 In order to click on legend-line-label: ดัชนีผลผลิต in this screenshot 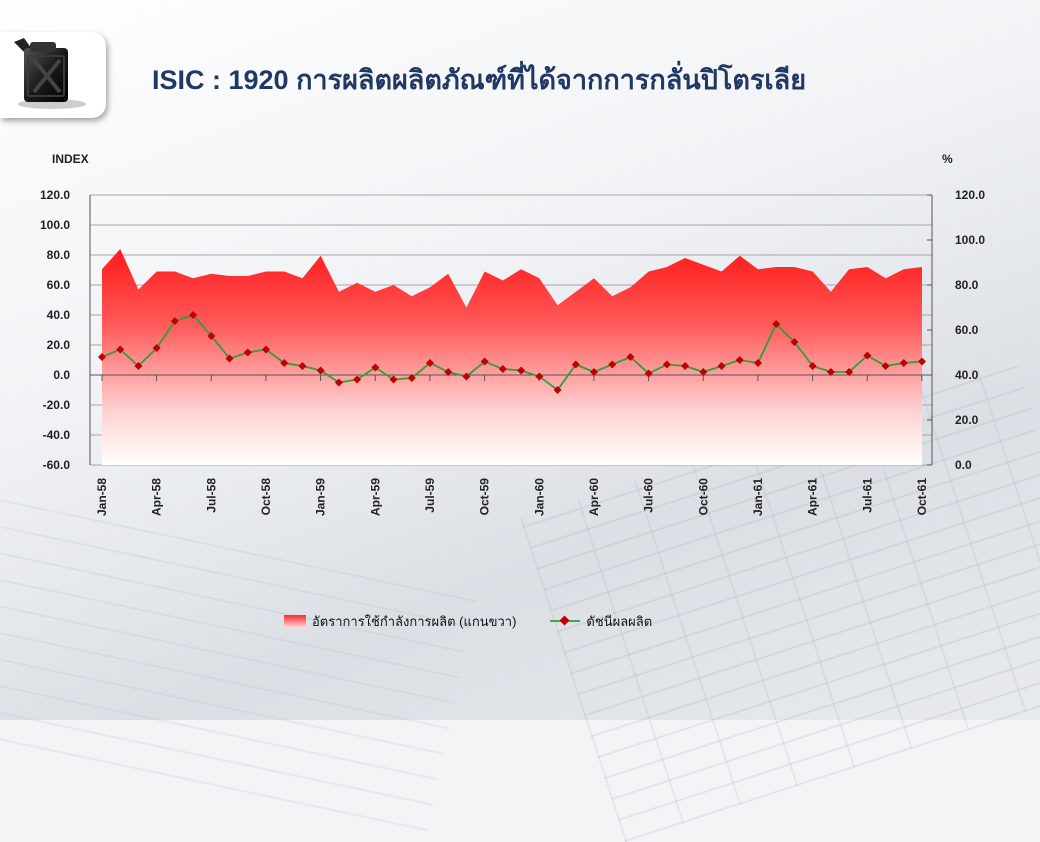, I will do `click(619, 621)`.